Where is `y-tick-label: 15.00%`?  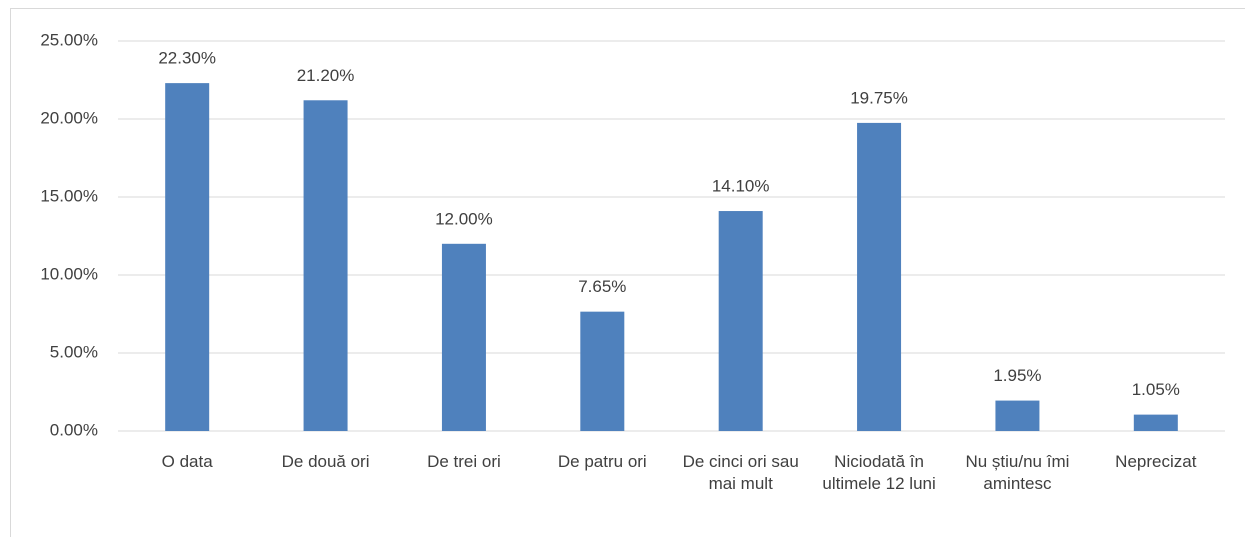
y-tick-label: 15.00% is located at coordinates (69, 195).